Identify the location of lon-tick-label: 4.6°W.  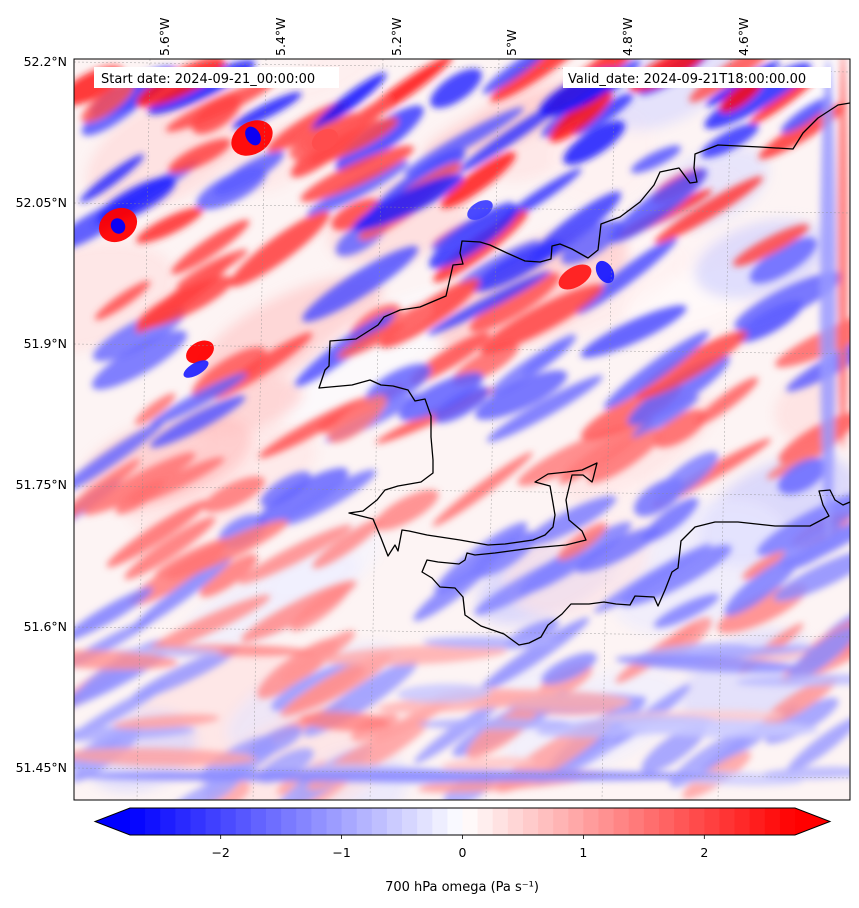
(743, 37).